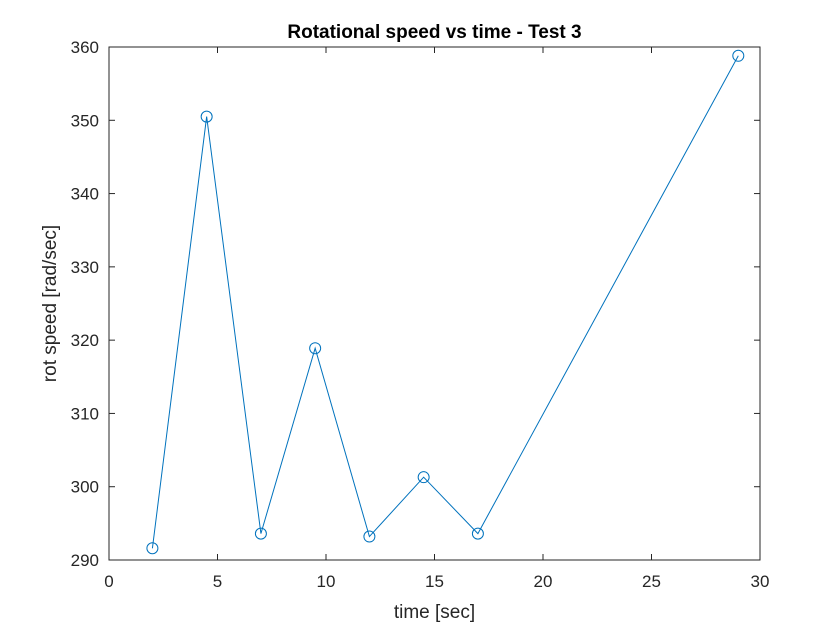 This screenshot has width=840, height=630. What do you see at coordinates (85, 47) in the screenshot?
I see `y-tick-label: 360` at bounding box center [85, 47].